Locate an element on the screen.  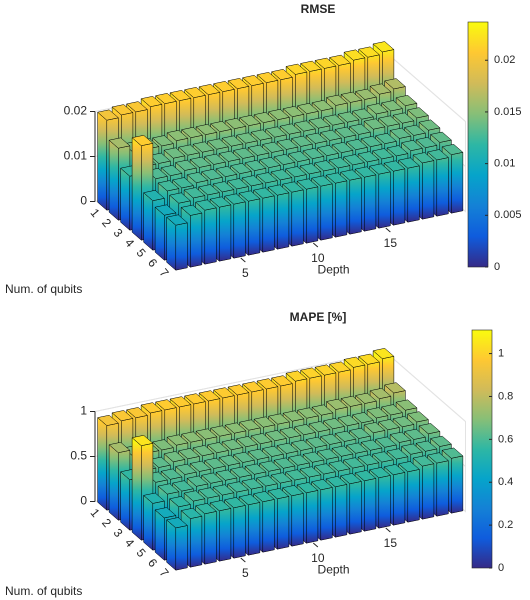
z-tick-label: 0.02 is located at coordinates (76, 111).